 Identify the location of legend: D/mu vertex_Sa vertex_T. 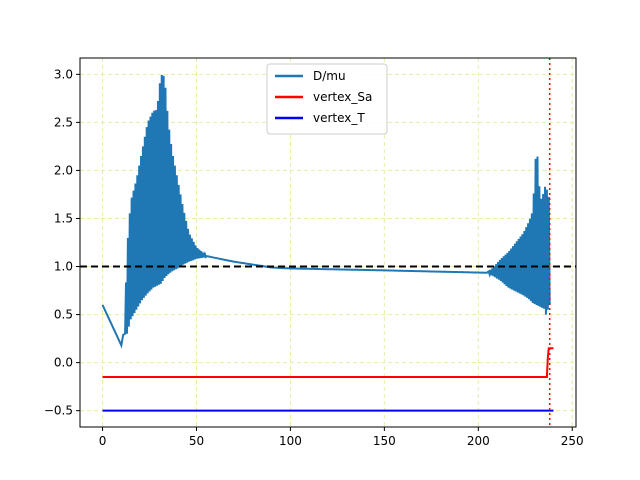
(327, 99).